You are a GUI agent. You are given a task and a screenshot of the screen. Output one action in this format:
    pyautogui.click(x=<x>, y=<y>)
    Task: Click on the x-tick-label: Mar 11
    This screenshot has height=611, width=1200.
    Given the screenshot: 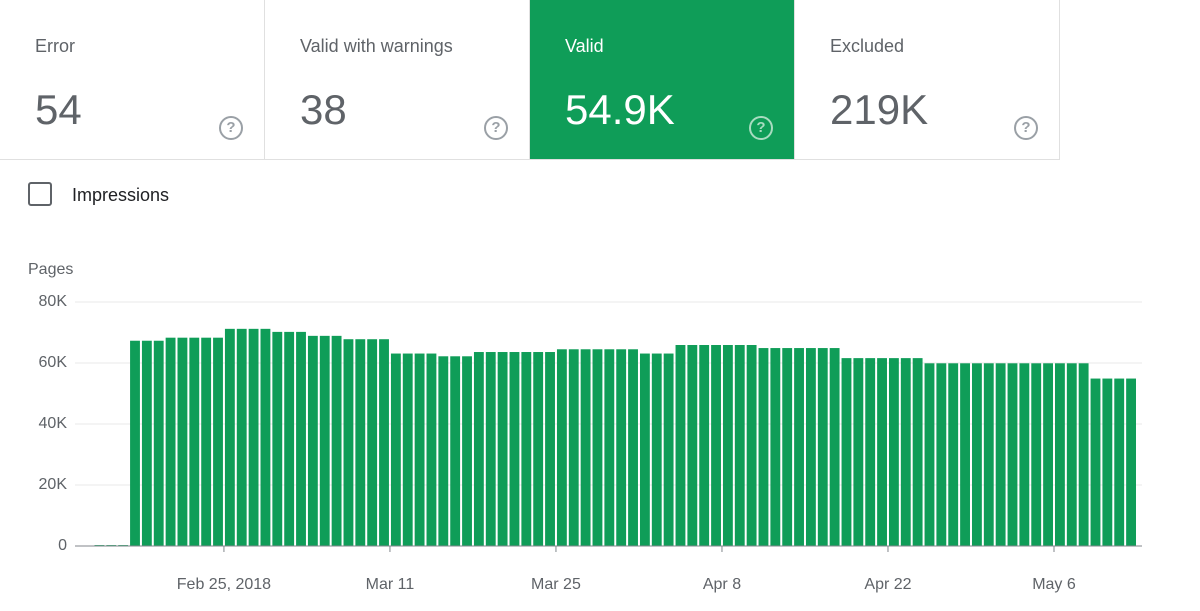 What is the action you would take?
    pyautogui.click(x=390, y=584)
    